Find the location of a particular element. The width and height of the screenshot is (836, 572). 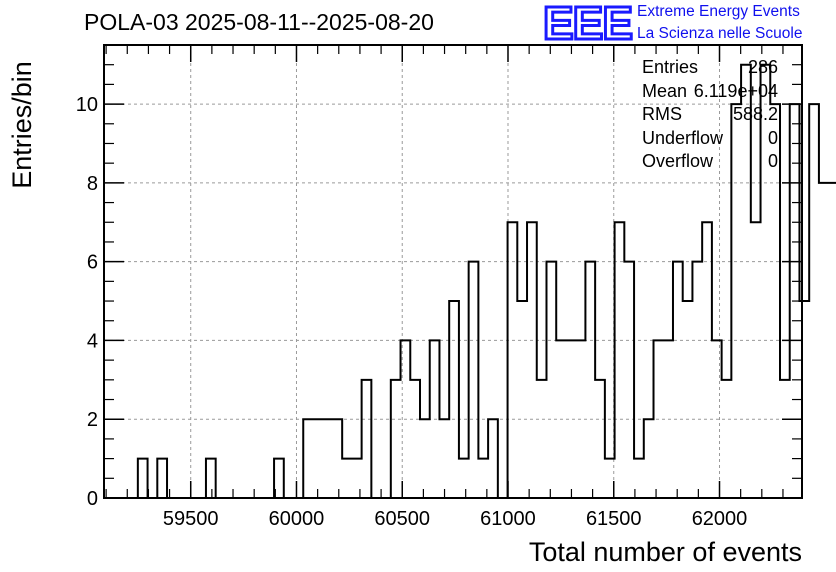

x-axis-label: Total number of events is located at coordinates (665, 552).